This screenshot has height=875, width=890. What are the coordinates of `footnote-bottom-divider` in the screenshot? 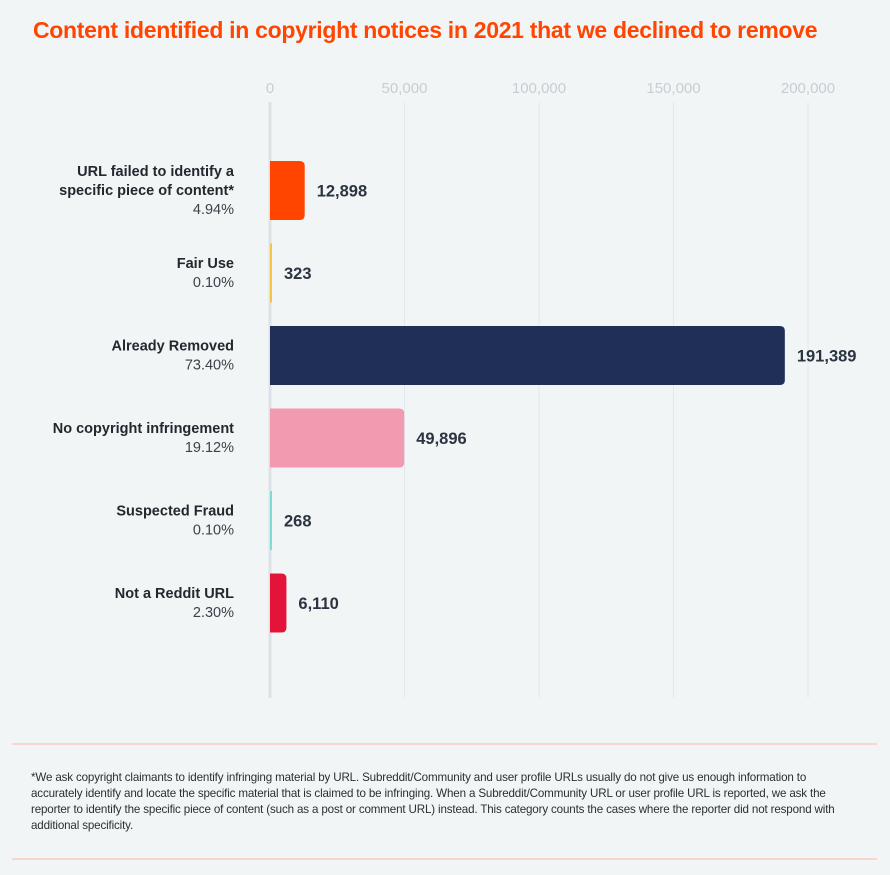 It's located at (444, 859).